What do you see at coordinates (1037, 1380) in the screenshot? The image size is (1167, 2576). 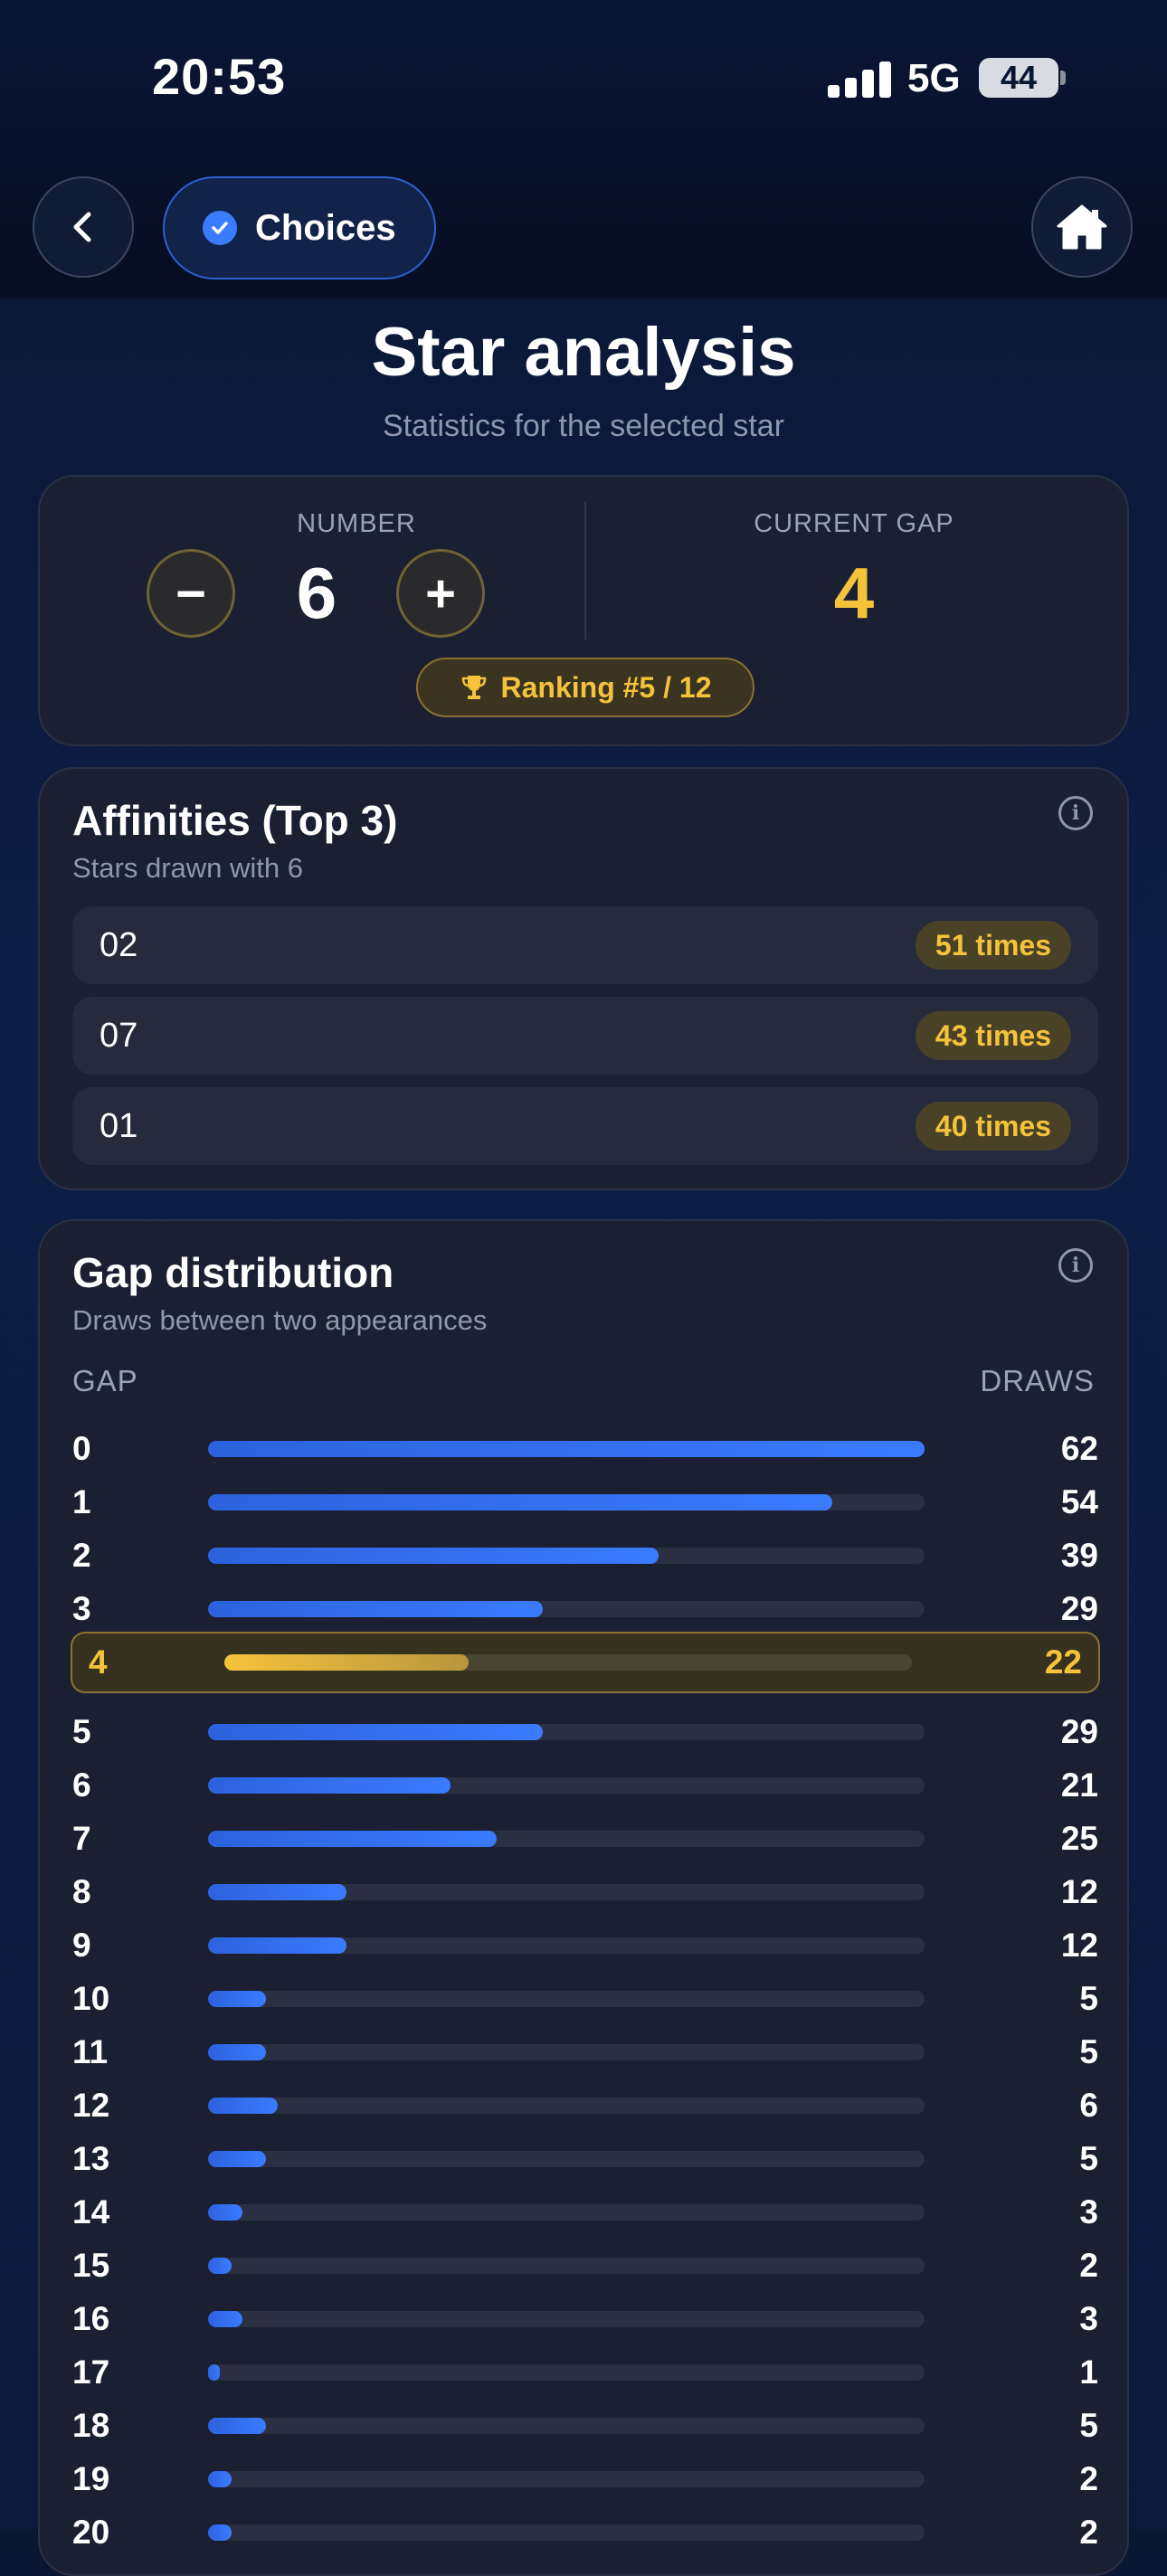 I see `draws-column-header: DRAWS` at bounding box center [1037, 1380].